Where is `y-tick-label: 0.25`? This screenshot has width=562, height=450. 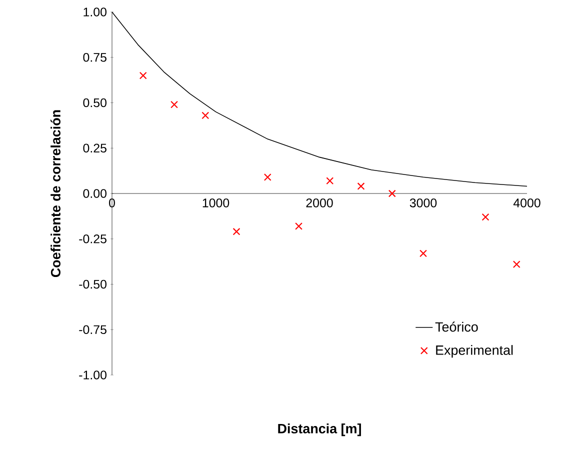
y-tick-label: 0.25 is located at coordinates (94, 148).